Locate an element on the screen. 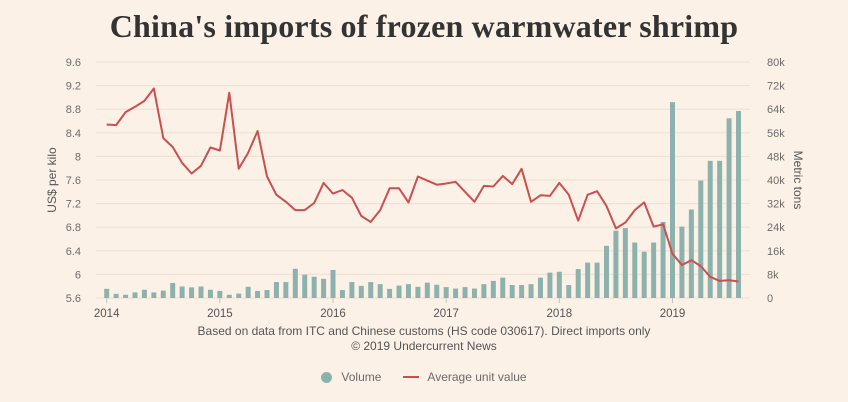 The height and width of the screenshot is (402, 848). right-y-tick-label: 56k is located at coordinates (776, 134).